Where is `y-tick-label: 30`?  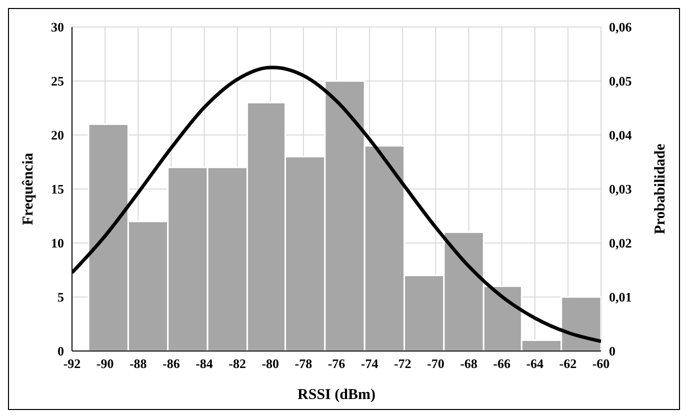
y-tick-label: 30 is located at coordinates (57, 27).